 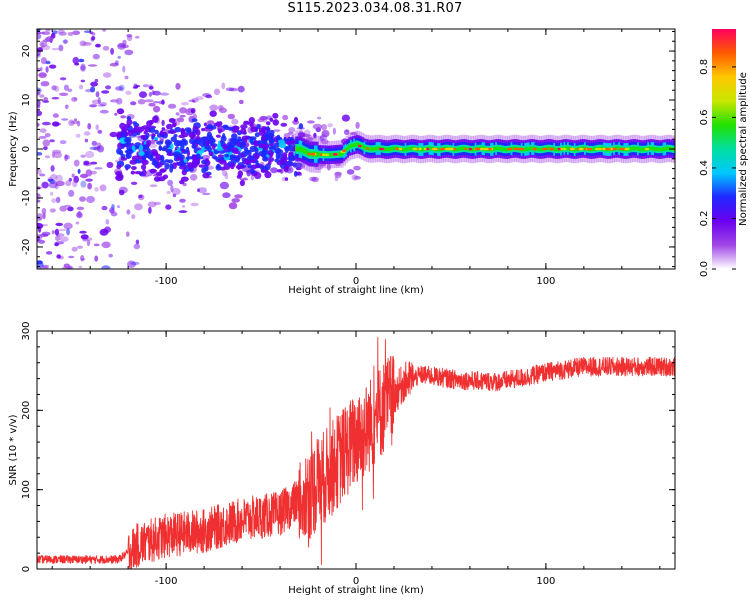 I want to click on y-tick-label: 100, so click(x=26, y=489).